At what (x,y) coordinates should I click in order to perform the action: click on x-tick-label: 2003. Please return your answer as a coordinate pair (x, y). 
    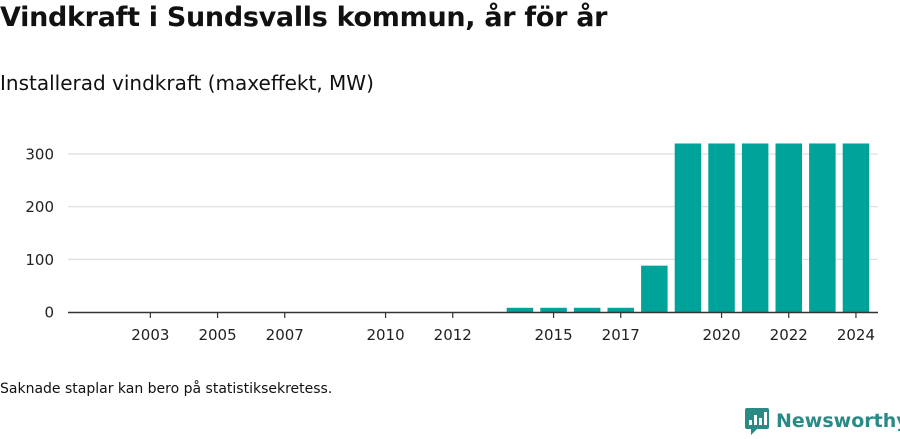
    Looking at the image, I should click on (150, 335).